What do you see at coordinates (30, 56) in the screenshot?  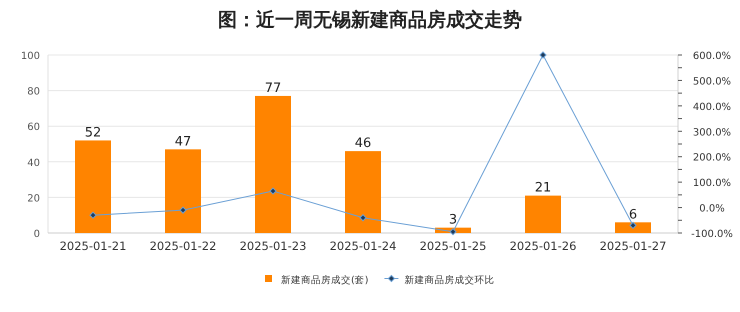 I see `y-tick-label: 100` at bounding box center [30, 56].